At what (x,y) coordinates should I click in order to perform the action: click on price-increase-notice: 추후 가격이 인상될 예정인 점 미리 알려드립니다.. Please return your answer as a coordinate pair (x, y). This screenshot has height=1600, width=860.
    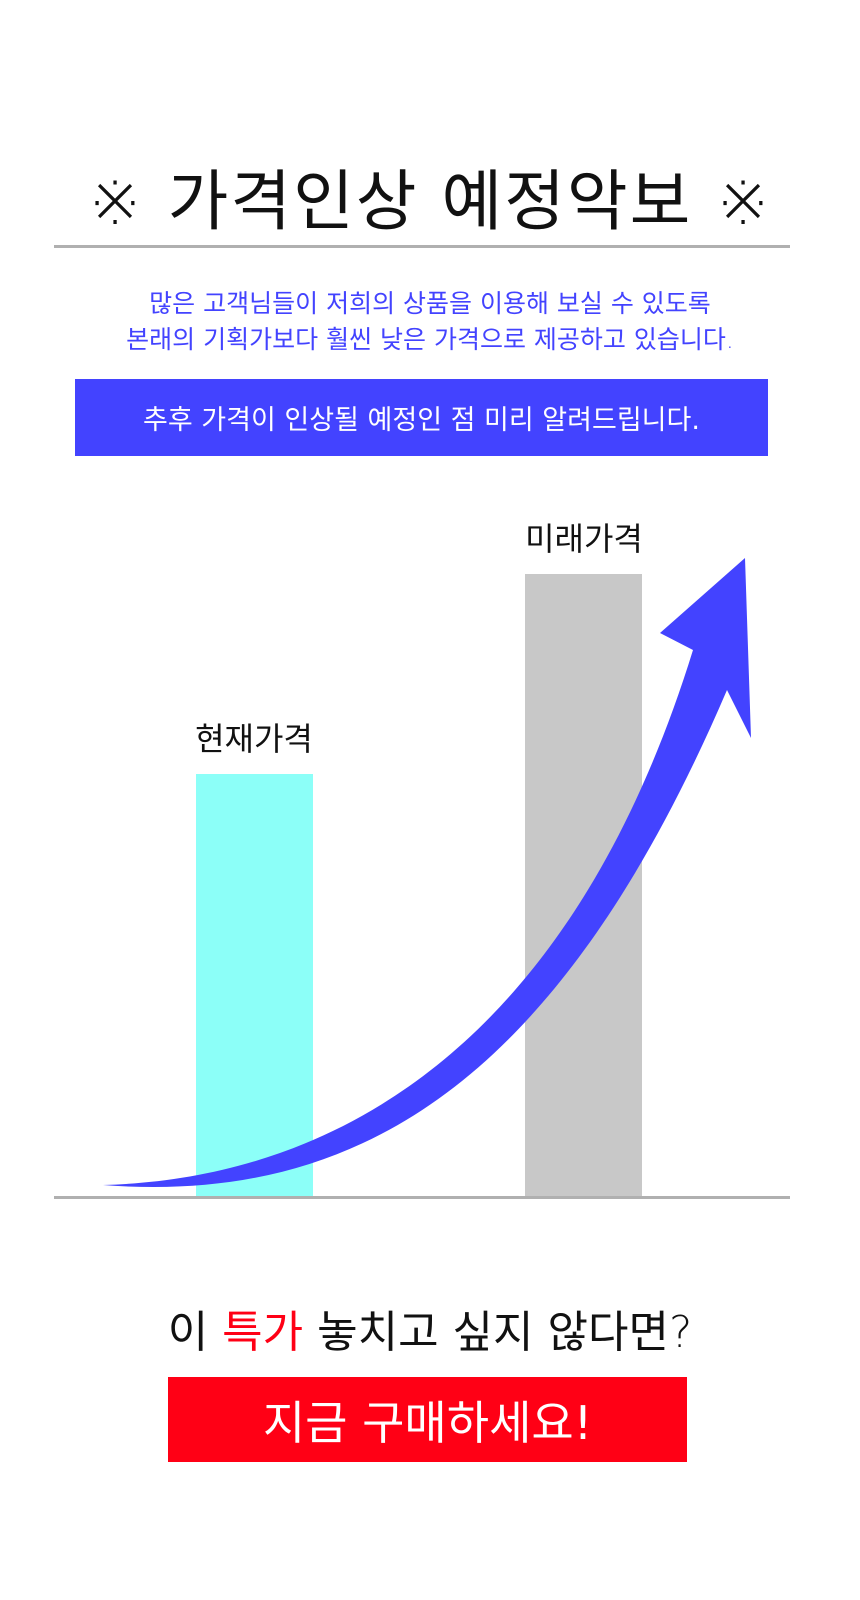
    Looking at the image, I should click on (421, 417).